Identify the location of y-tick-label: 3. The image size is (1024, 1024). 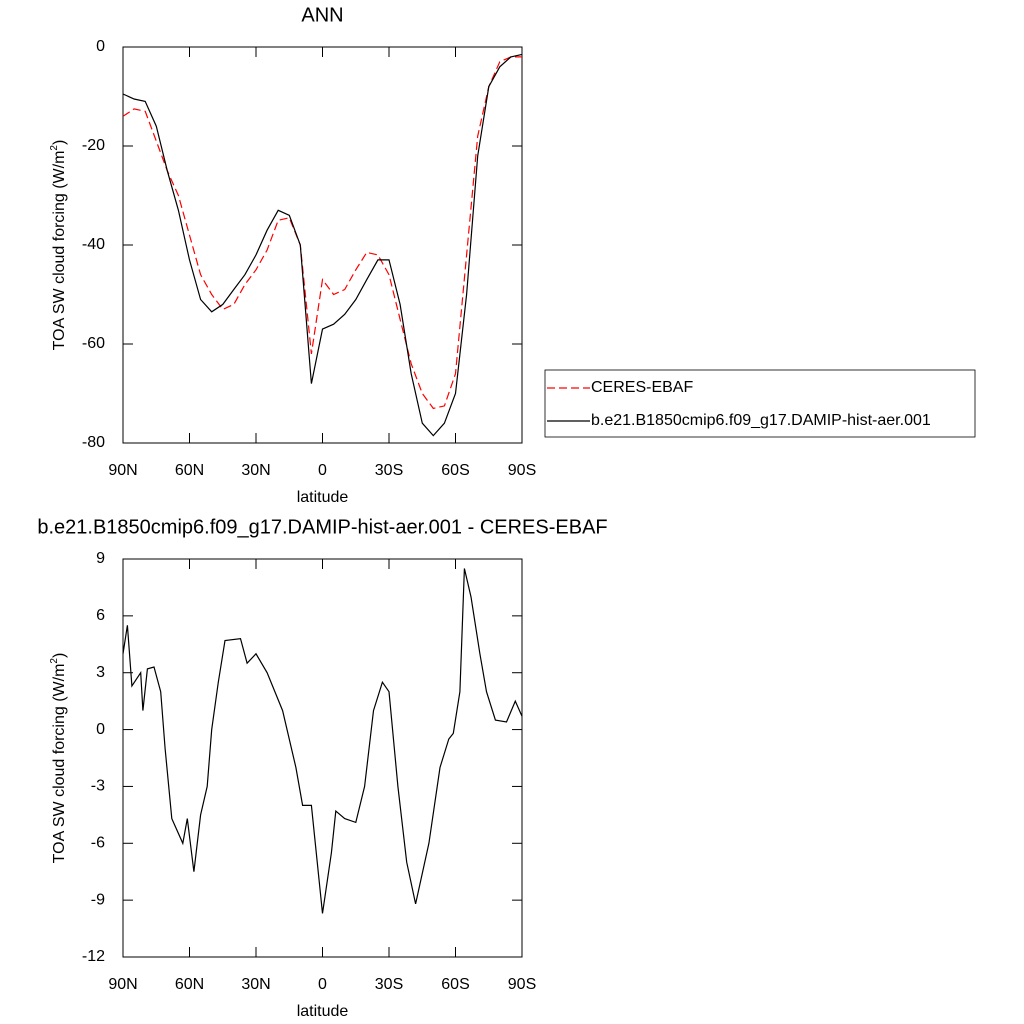
(100, 672).